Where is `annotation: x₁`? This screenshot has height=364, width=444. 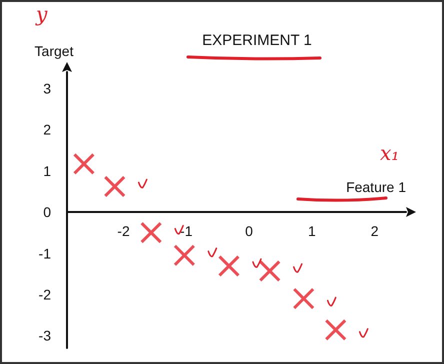 annotation: x₁ is located at coordinates (390, 153).